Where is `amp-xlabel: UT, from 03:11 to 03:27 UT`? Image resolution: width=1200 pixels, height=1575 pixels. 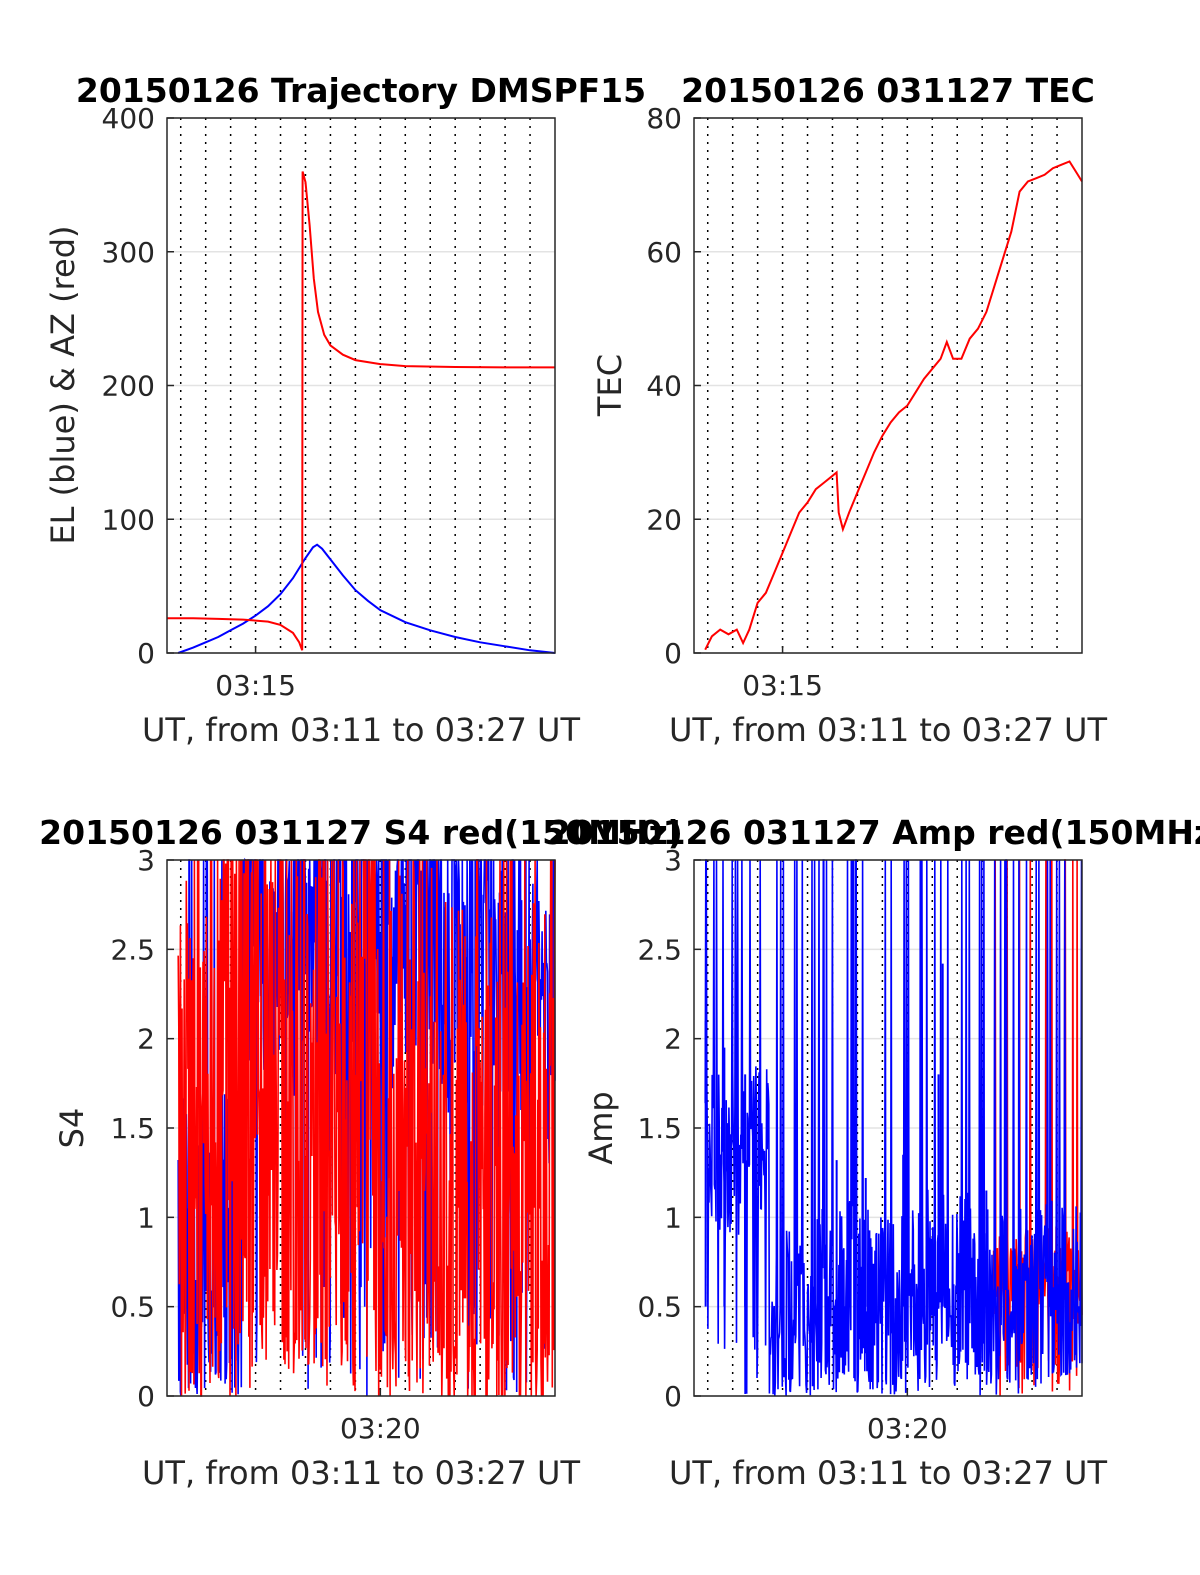
amp-xlabel: UT, from 03:11 to 03:27 UT is located at coordinates (888, 1473).